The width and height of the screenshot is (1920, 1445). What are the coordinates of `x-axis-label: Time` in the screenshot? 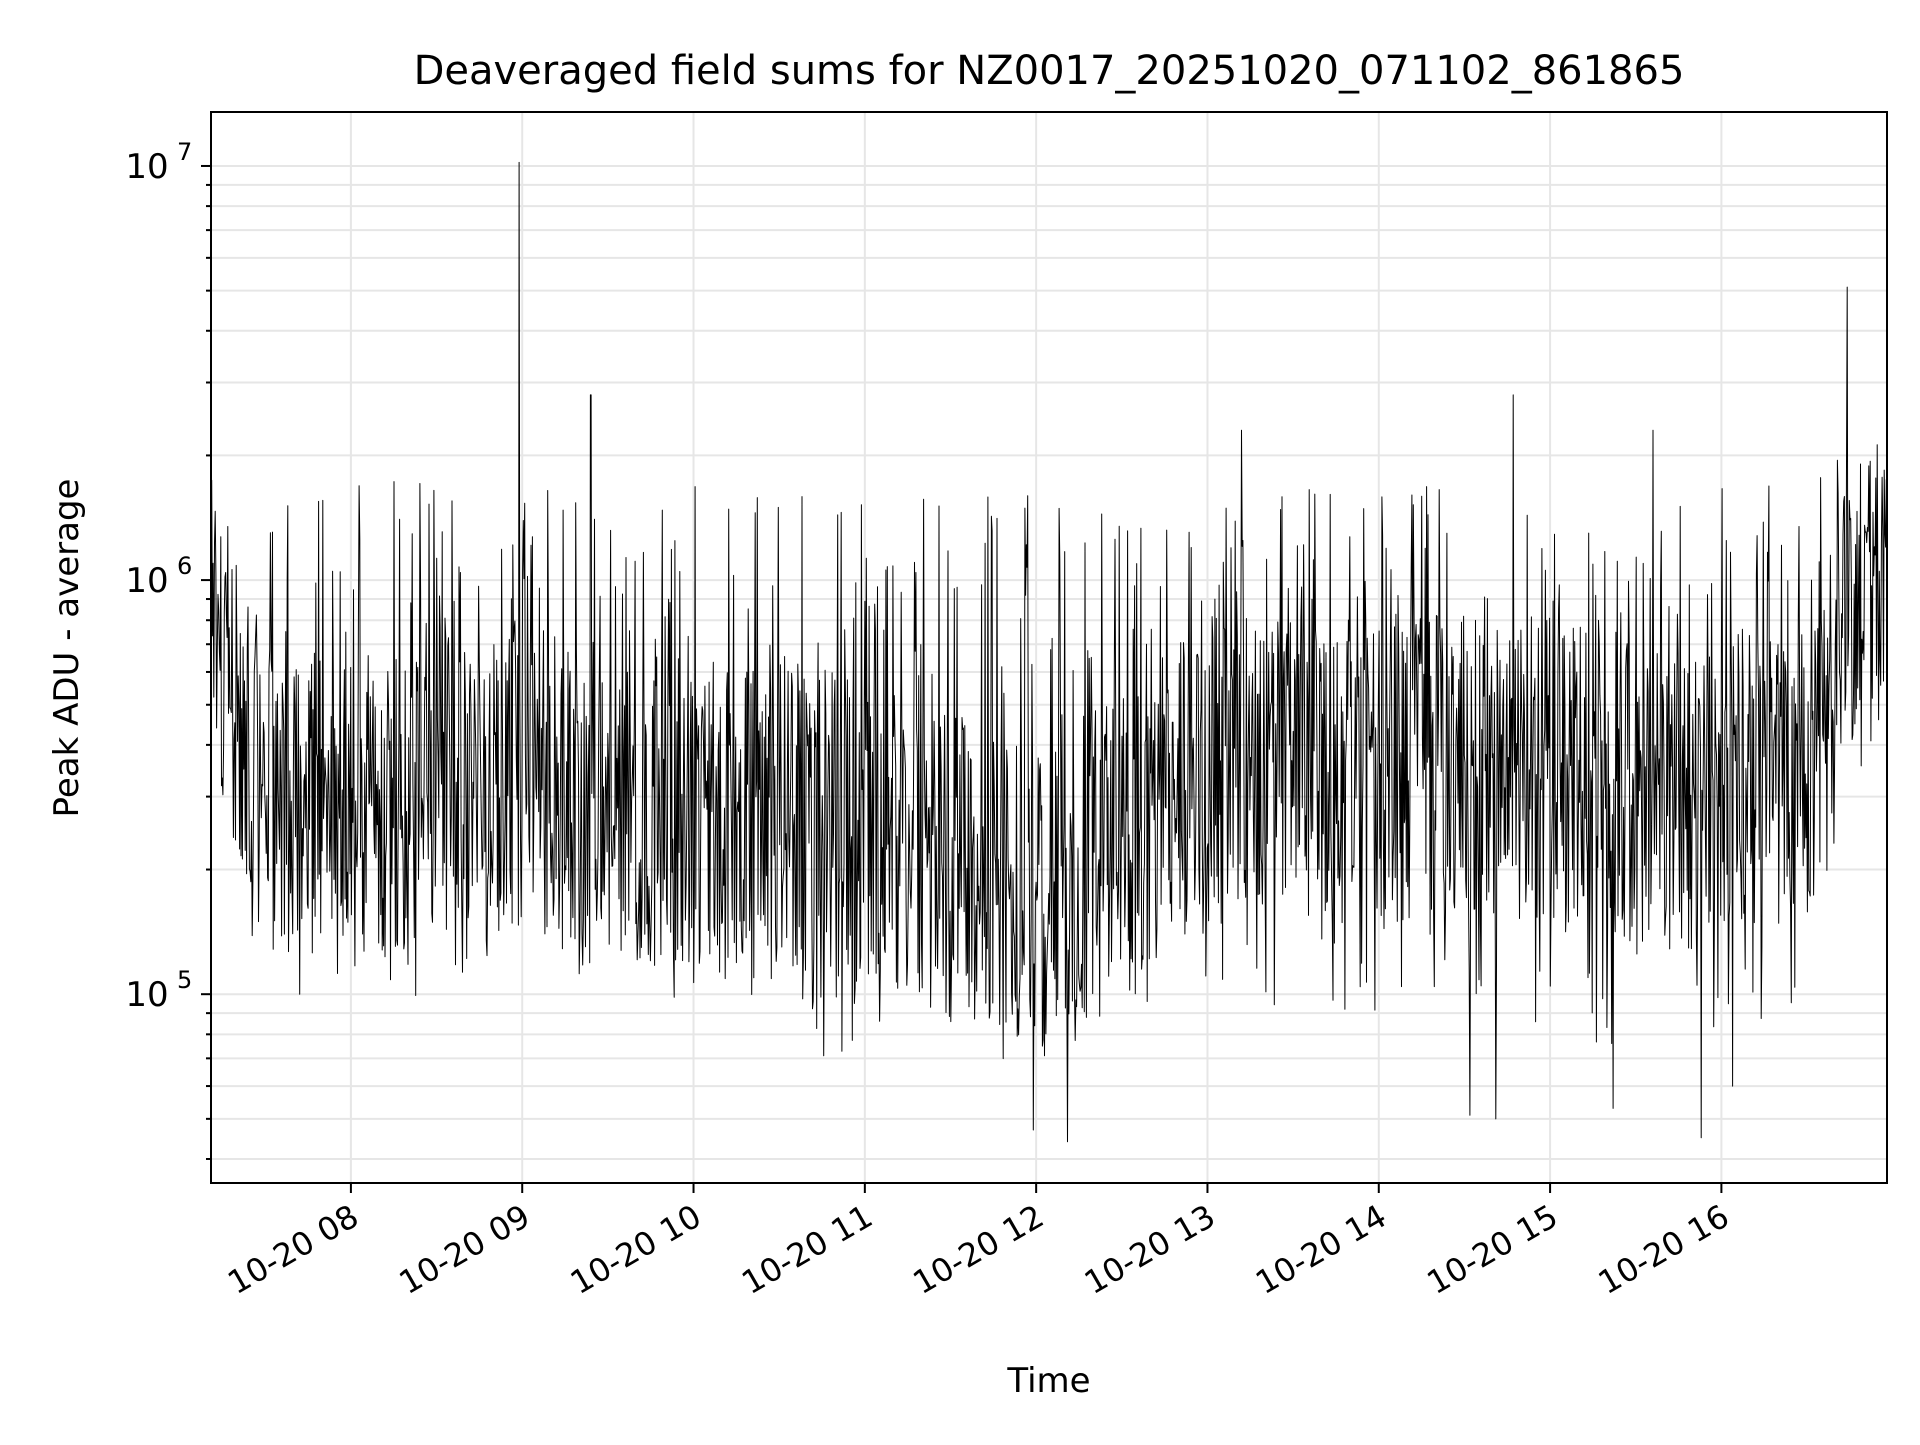 It's located at (1048, 1381).